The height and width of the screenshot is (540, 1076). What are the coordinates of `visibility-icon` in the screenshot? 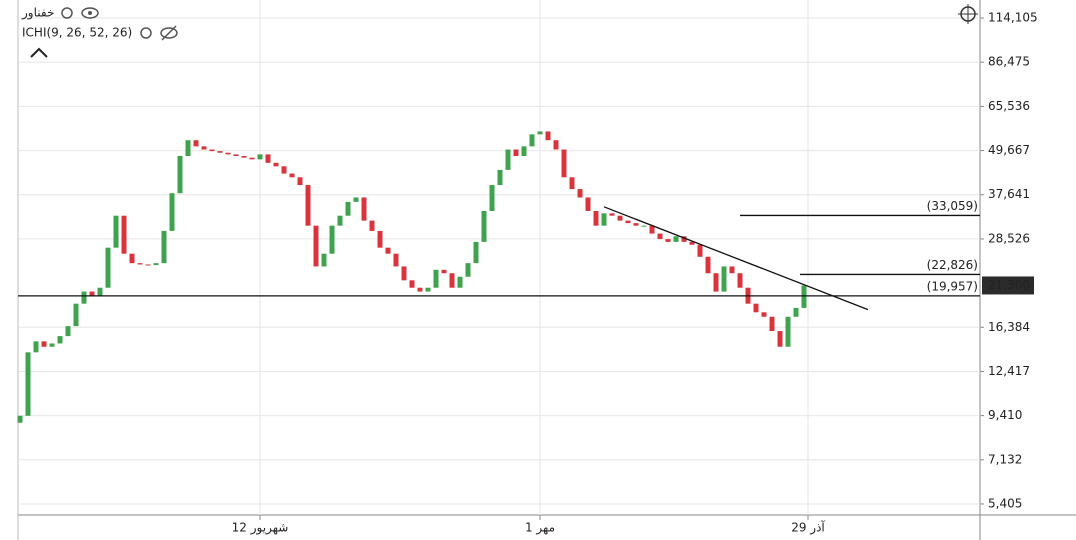 It's located at (90, 13).